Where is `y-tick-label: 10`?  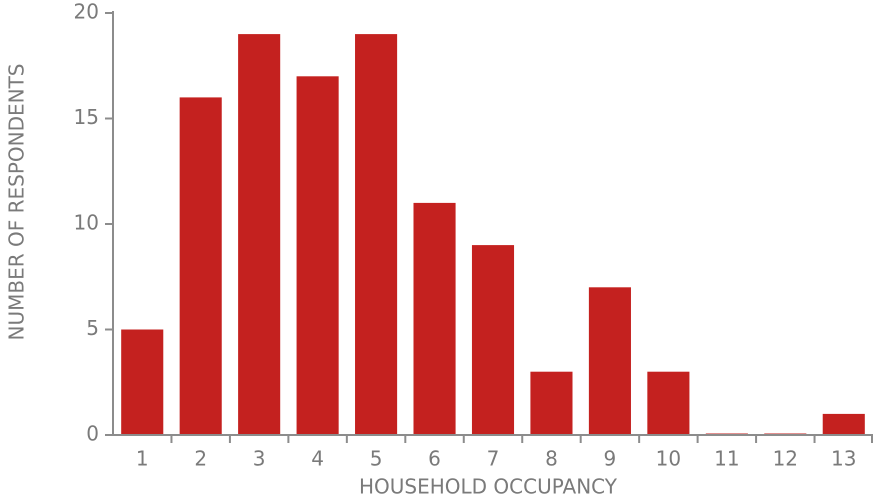
y-tick-label: 10 is located at coordinates (86, 223).